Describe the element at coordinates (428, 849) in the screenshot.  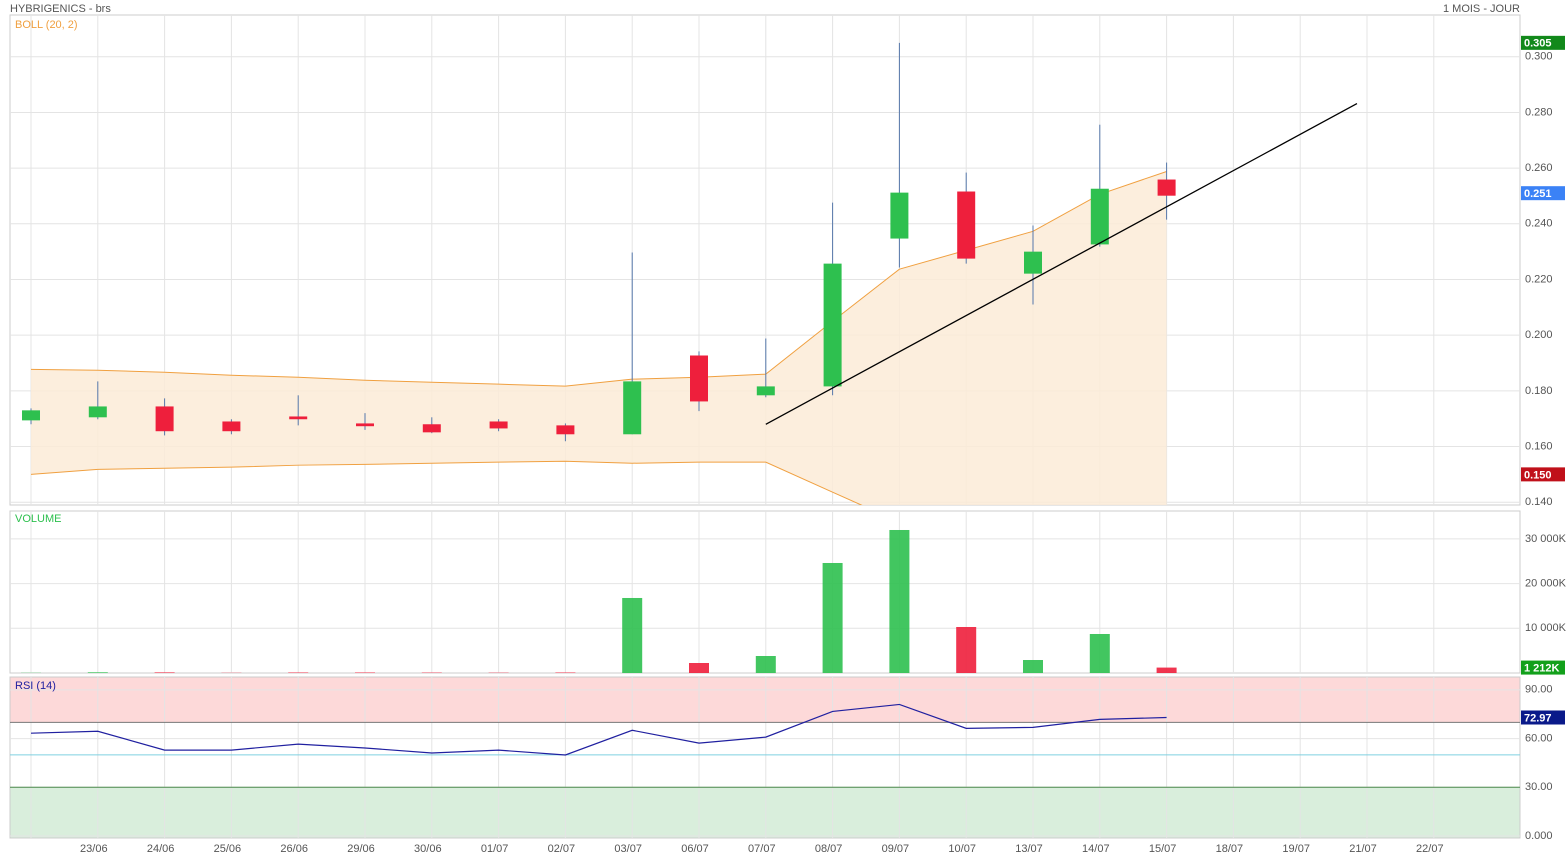
I see `x-tick-label: 30/06` at that location.